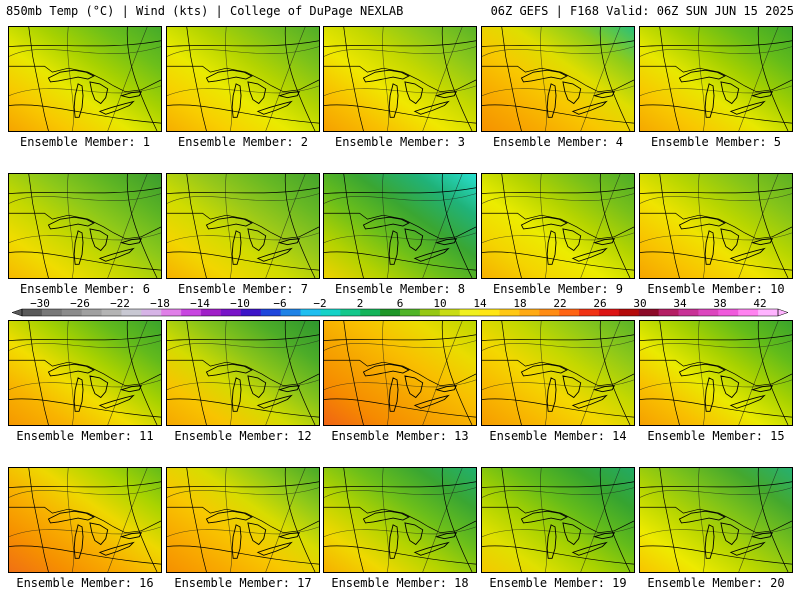 Image resolution: width=800 pixels, height=600 pixels. Describe the element at coordinates (360, 304) in the screenshot. I see `colorbar-tick-label: 2` at that location.